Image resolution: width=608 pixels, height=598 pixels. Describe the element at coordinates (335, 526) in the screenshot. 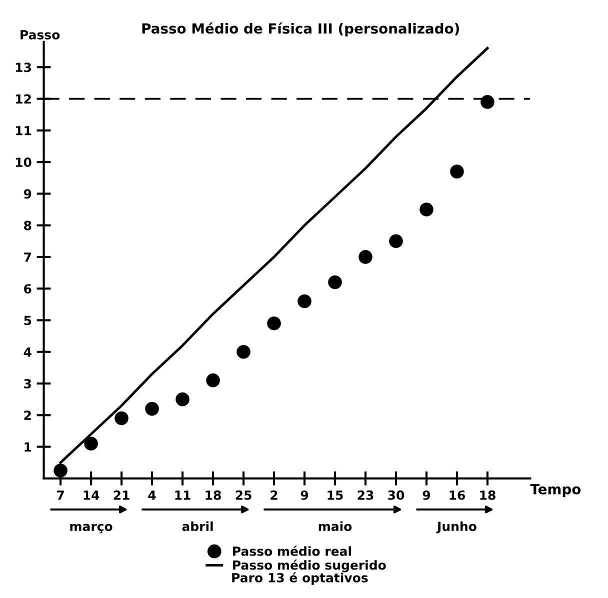

I see `text: maio` at that location.